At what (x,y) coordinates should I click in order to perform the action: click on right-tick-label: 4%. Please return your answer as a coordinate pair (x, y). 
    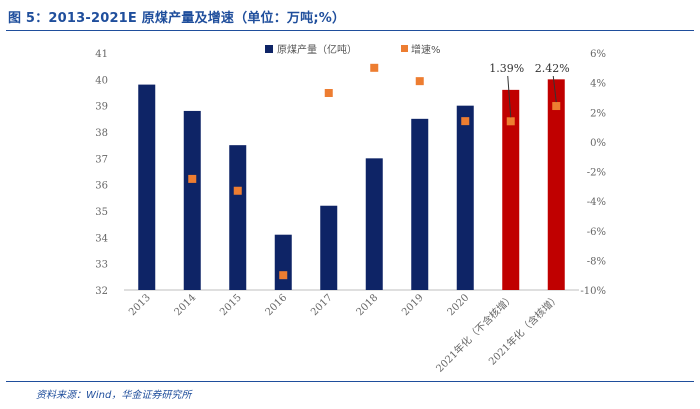
    Looking at the image, I should click on (598, 84).